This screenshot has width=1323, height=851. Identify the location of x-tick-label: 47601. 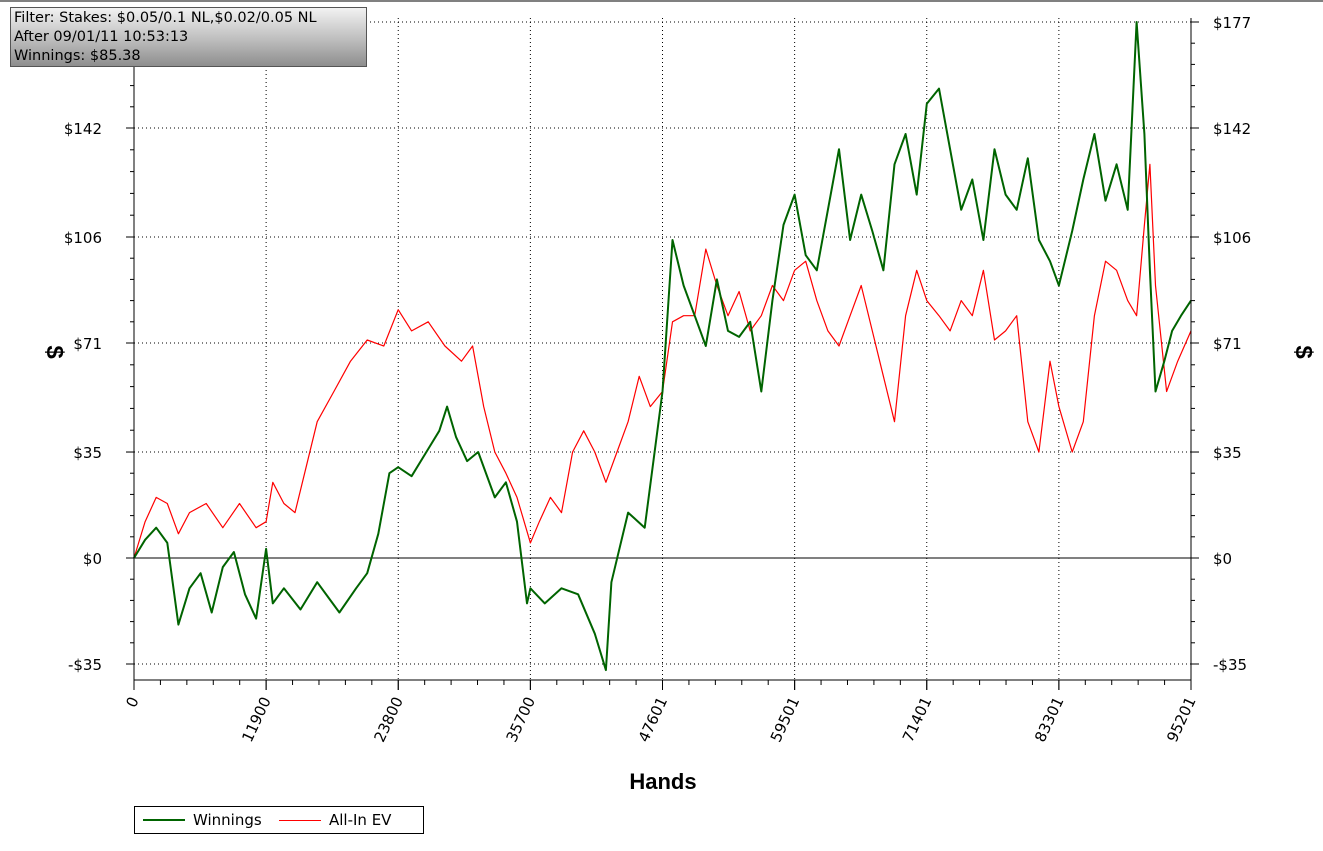
(653, 719).